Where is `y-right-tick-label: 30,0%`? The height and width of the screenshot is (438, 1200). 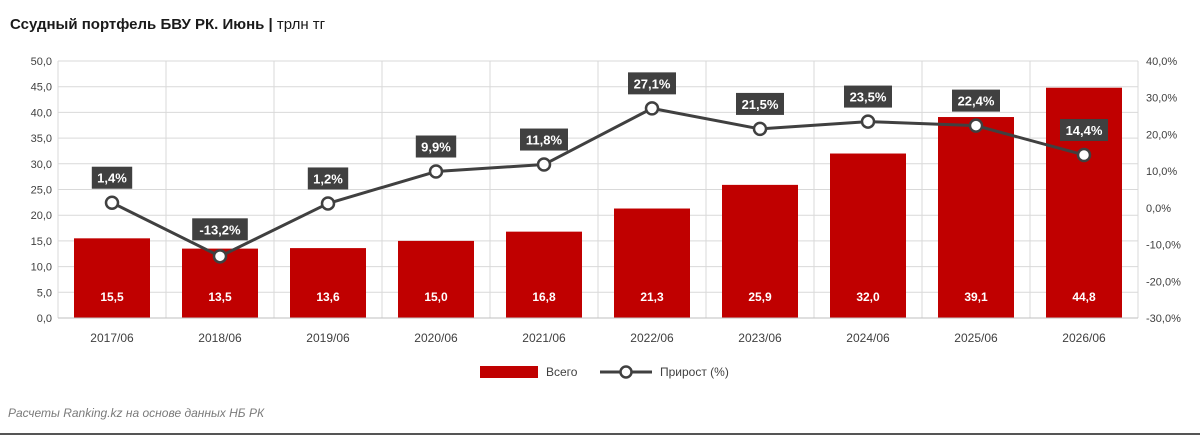
y-right-tick-label: 30,0% is located at coordinates (1161, 99).